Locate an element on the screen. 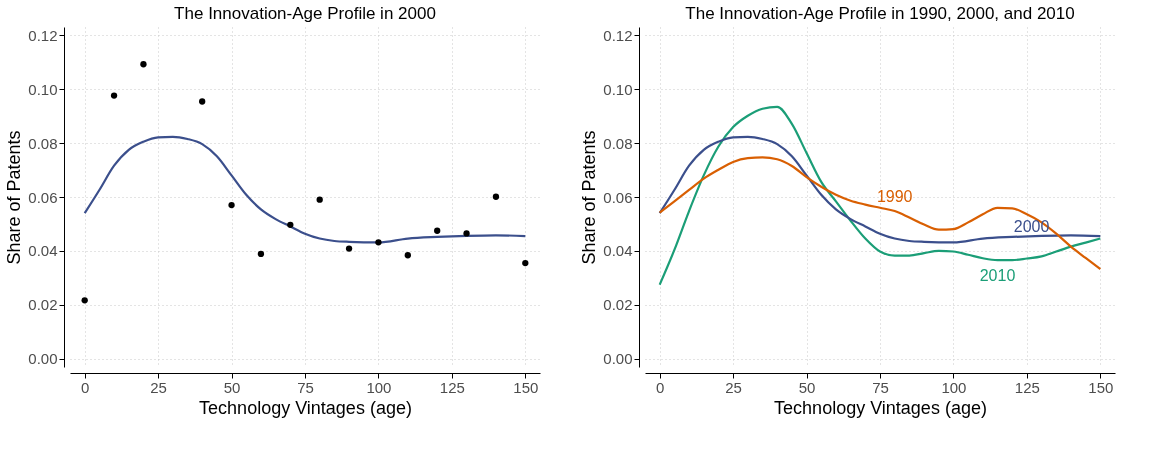  chart-title: The Innovation-Age Profile in 1990, 2000, and 2010 is located at coordinates (880, 13).